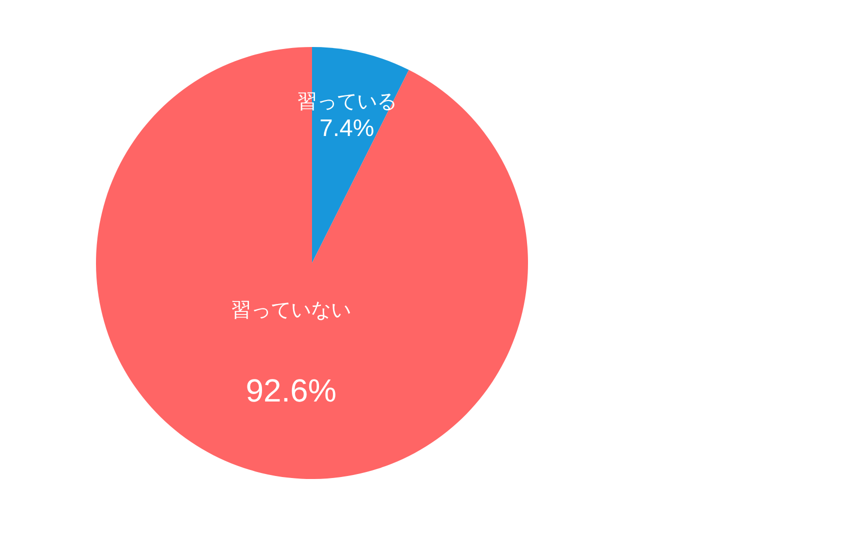 The image size is (856, 538). Describe the element at coordinates (291, 390) in the screenshot. I see `data-label: 92.6%` at that location.